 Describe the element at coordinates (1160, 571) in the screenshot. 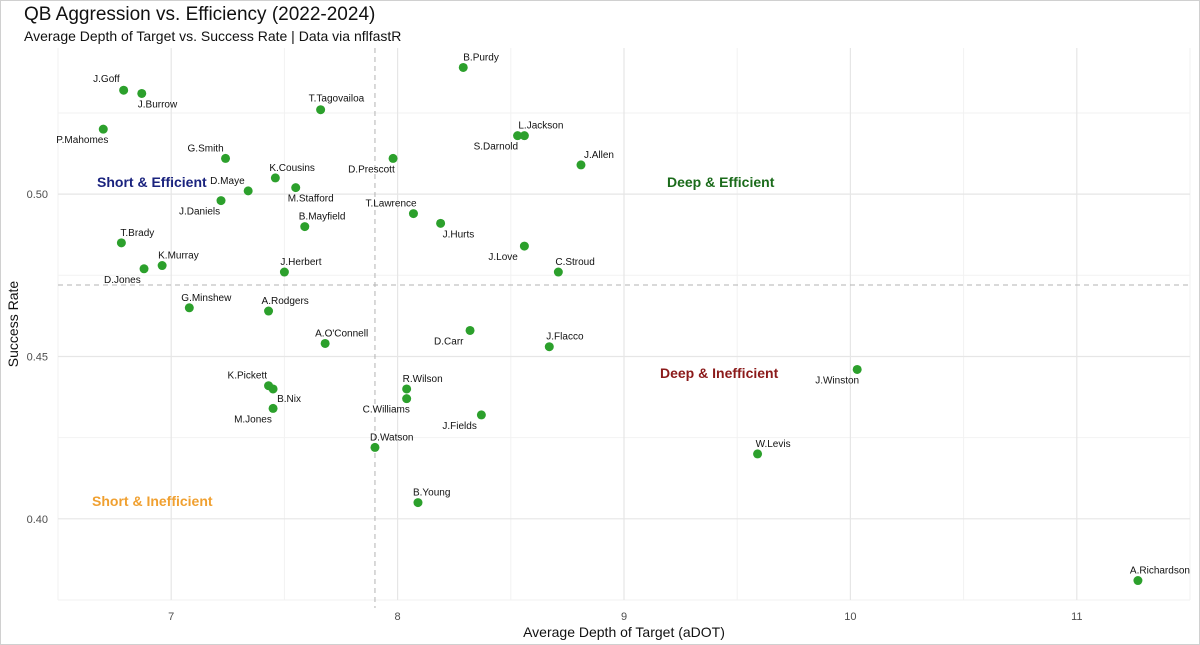

I see `point-label: A.Richardson` at that location.